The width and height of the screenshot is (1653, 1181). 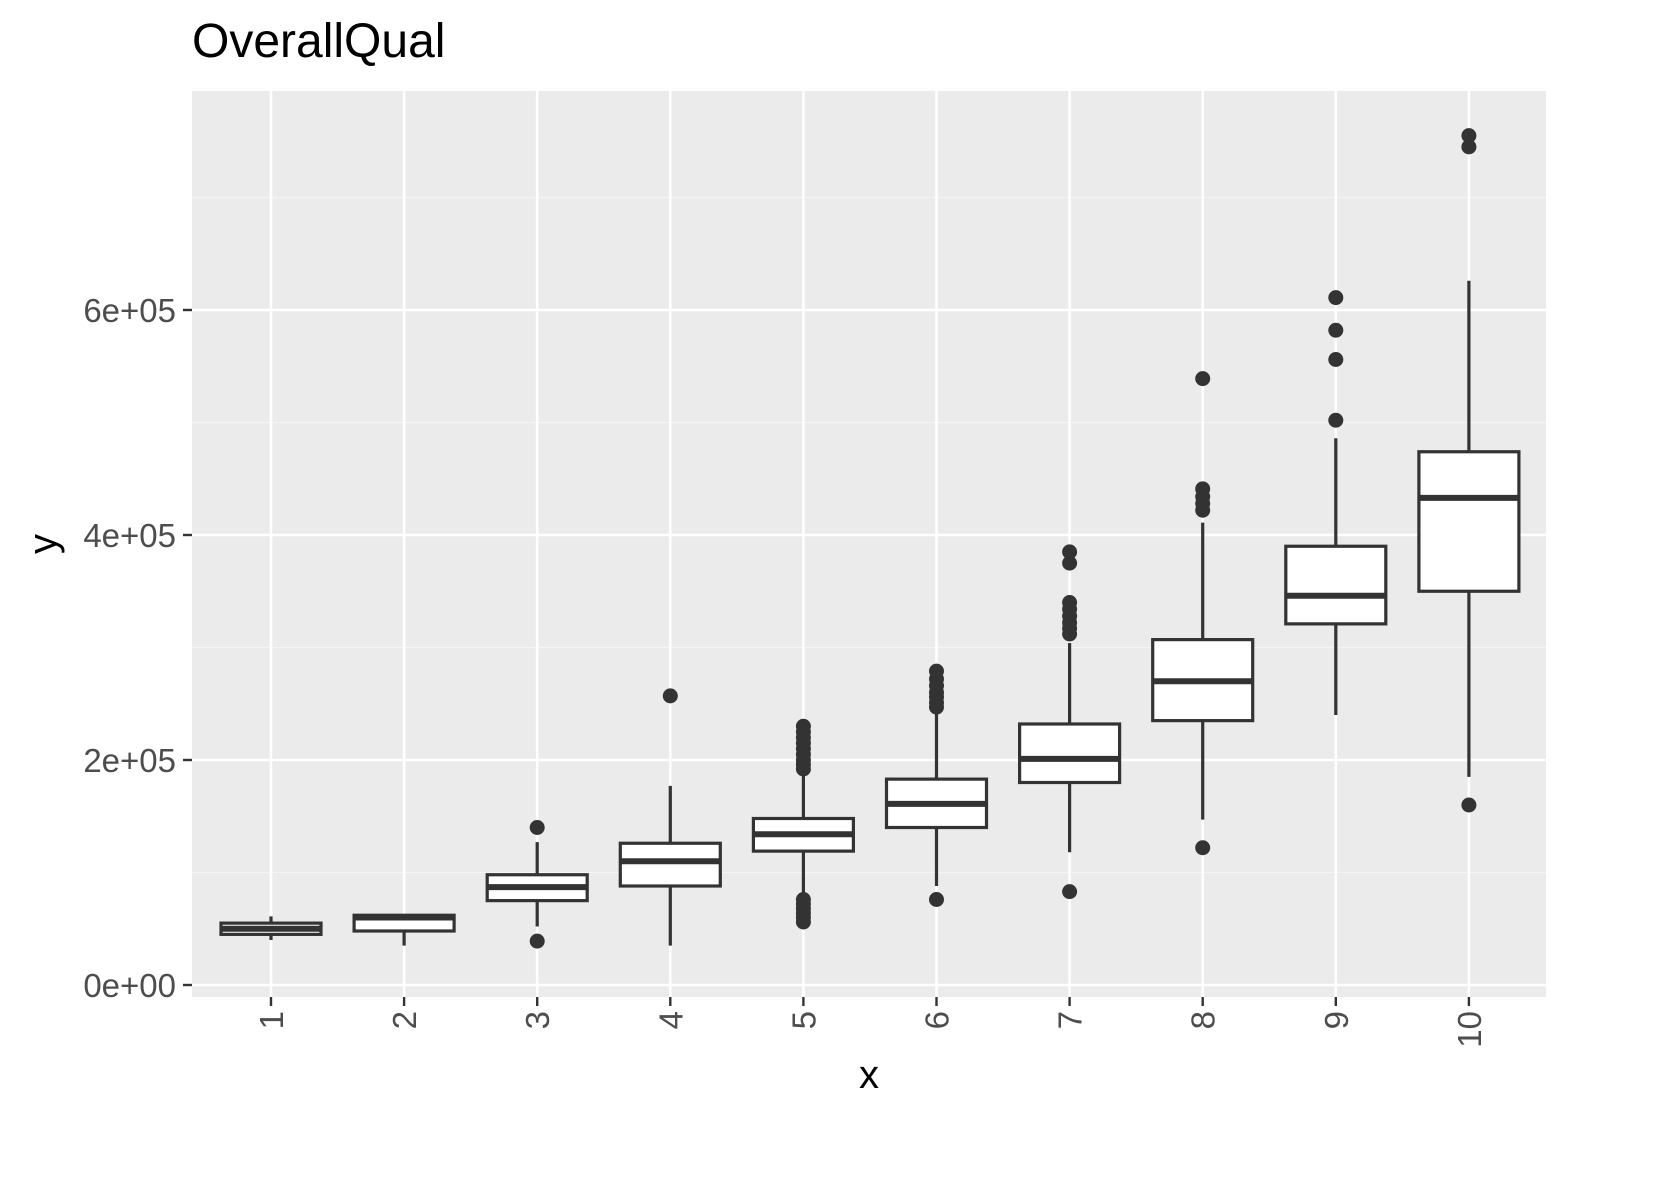 What do you see at coordinates (271, 1020) in the screenshot?
I see `x-tick-label: 1` at bounding box center [271, 1020].